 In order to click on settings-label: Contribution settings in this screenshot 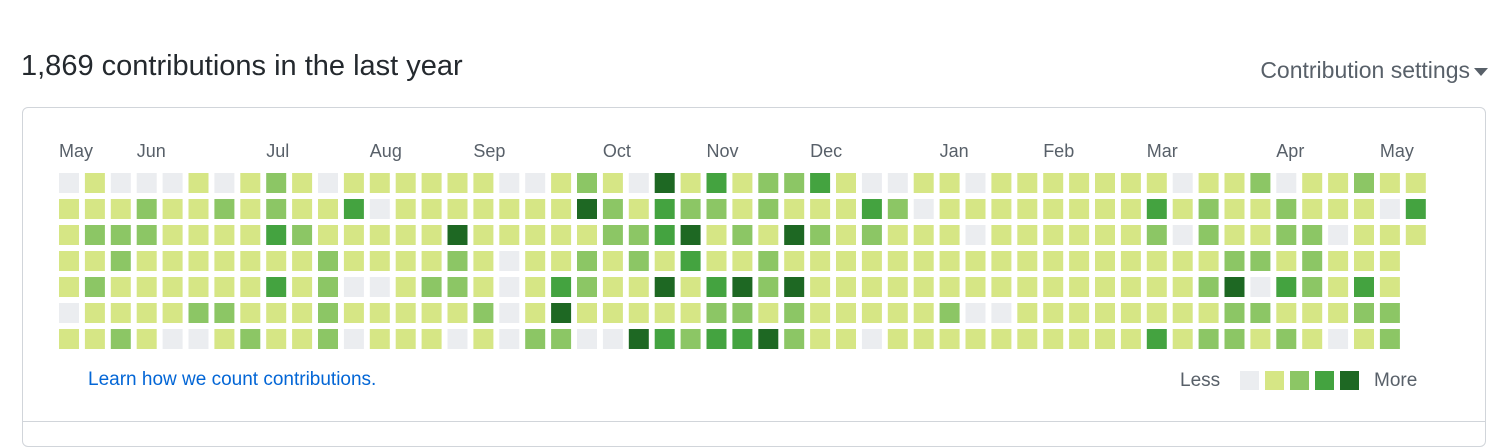, I will do `click(1365, 70)`.